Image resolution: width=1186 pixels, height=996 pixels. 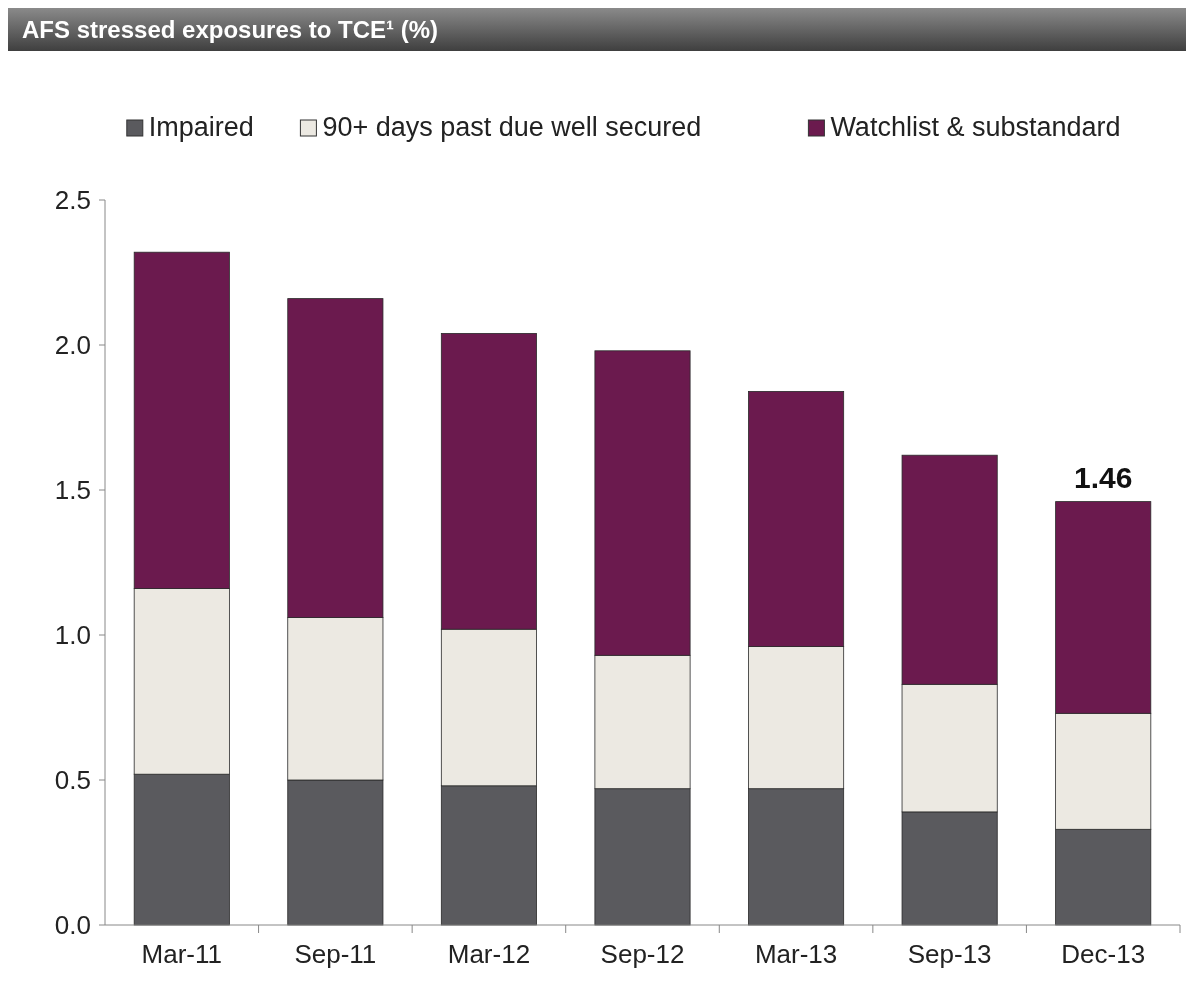 I want to click on y-tick-label: 0.5, so click(x=72, y=780).